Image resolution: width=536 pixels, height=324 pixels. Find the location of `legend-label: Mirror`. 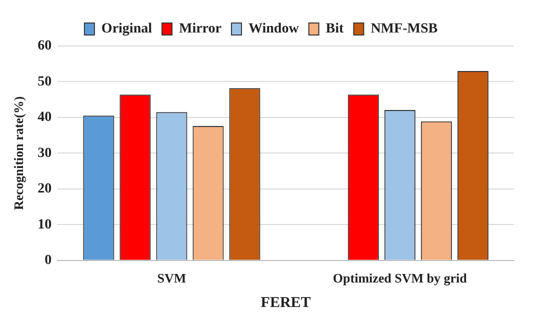

legend-label: Mirror is located at coordinates (200, 29).